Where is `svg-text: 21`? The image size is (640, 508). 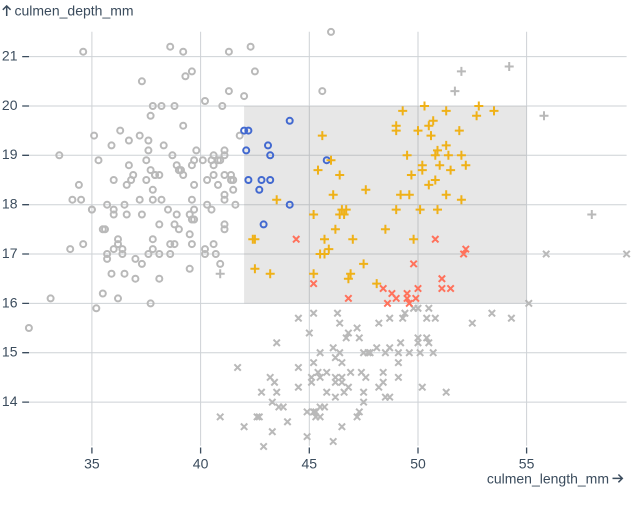 svg-text: 21 is located at coordinates (10, 56).